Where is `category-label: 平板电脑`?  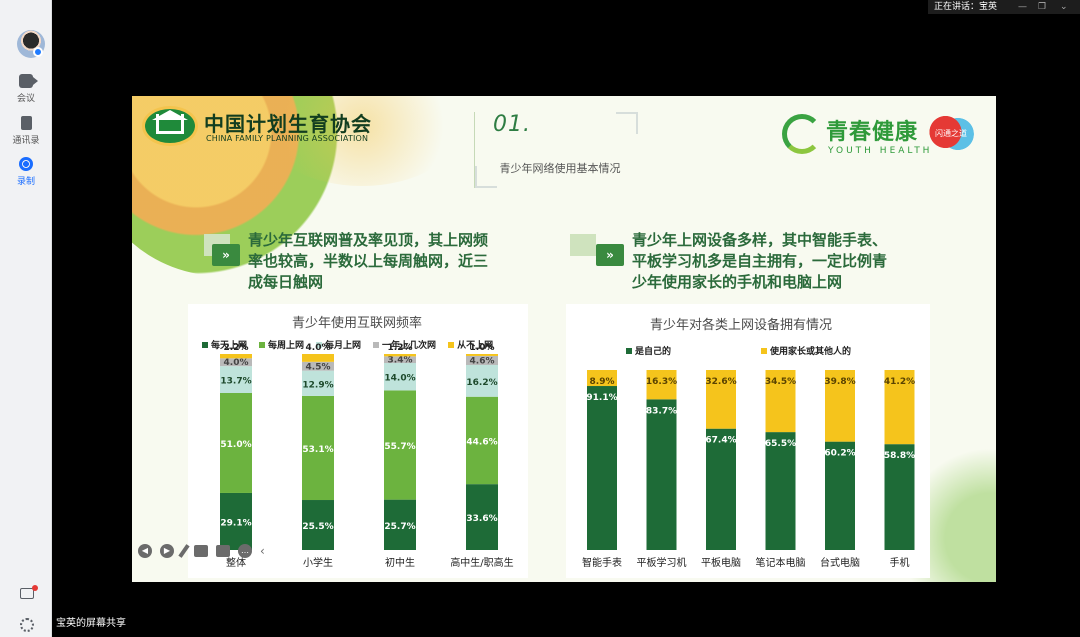
category-label: 平板电脑 is located at coordinates (721, 562).